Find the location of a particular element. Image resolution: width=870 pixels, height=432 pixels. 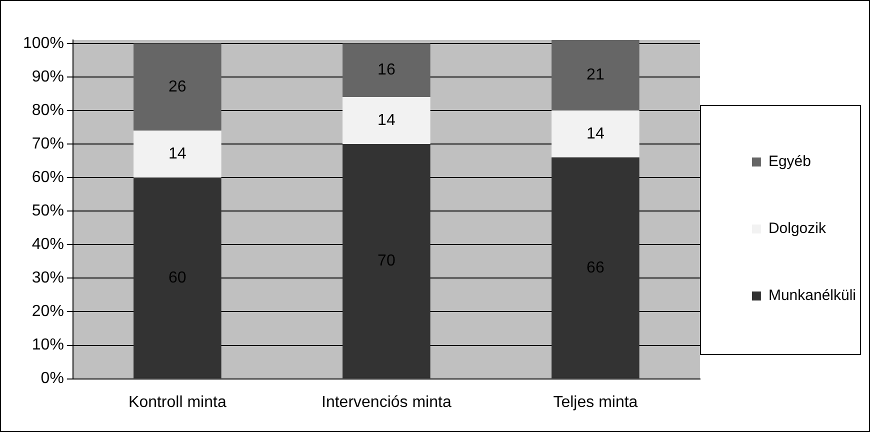

y-tick-label: 100% is located at coordinates (43, 43).